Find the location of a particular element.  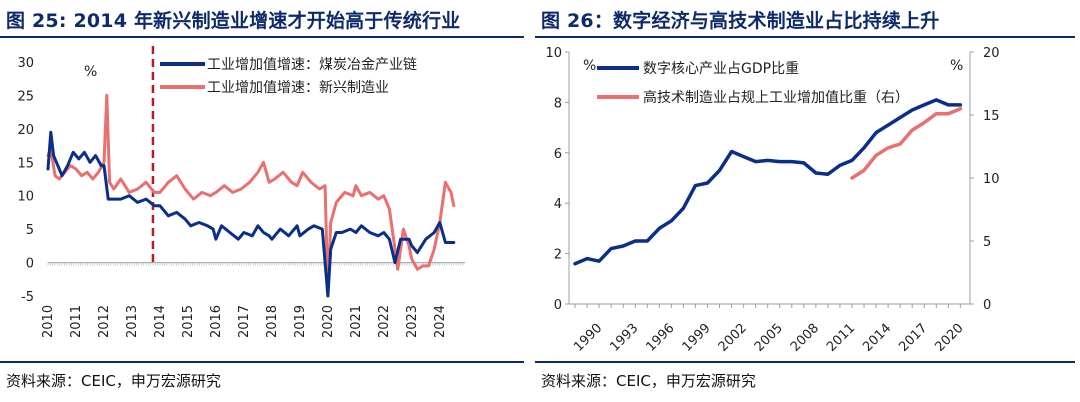

x-tick-label: 2021 is located at coordinates (356, 321).